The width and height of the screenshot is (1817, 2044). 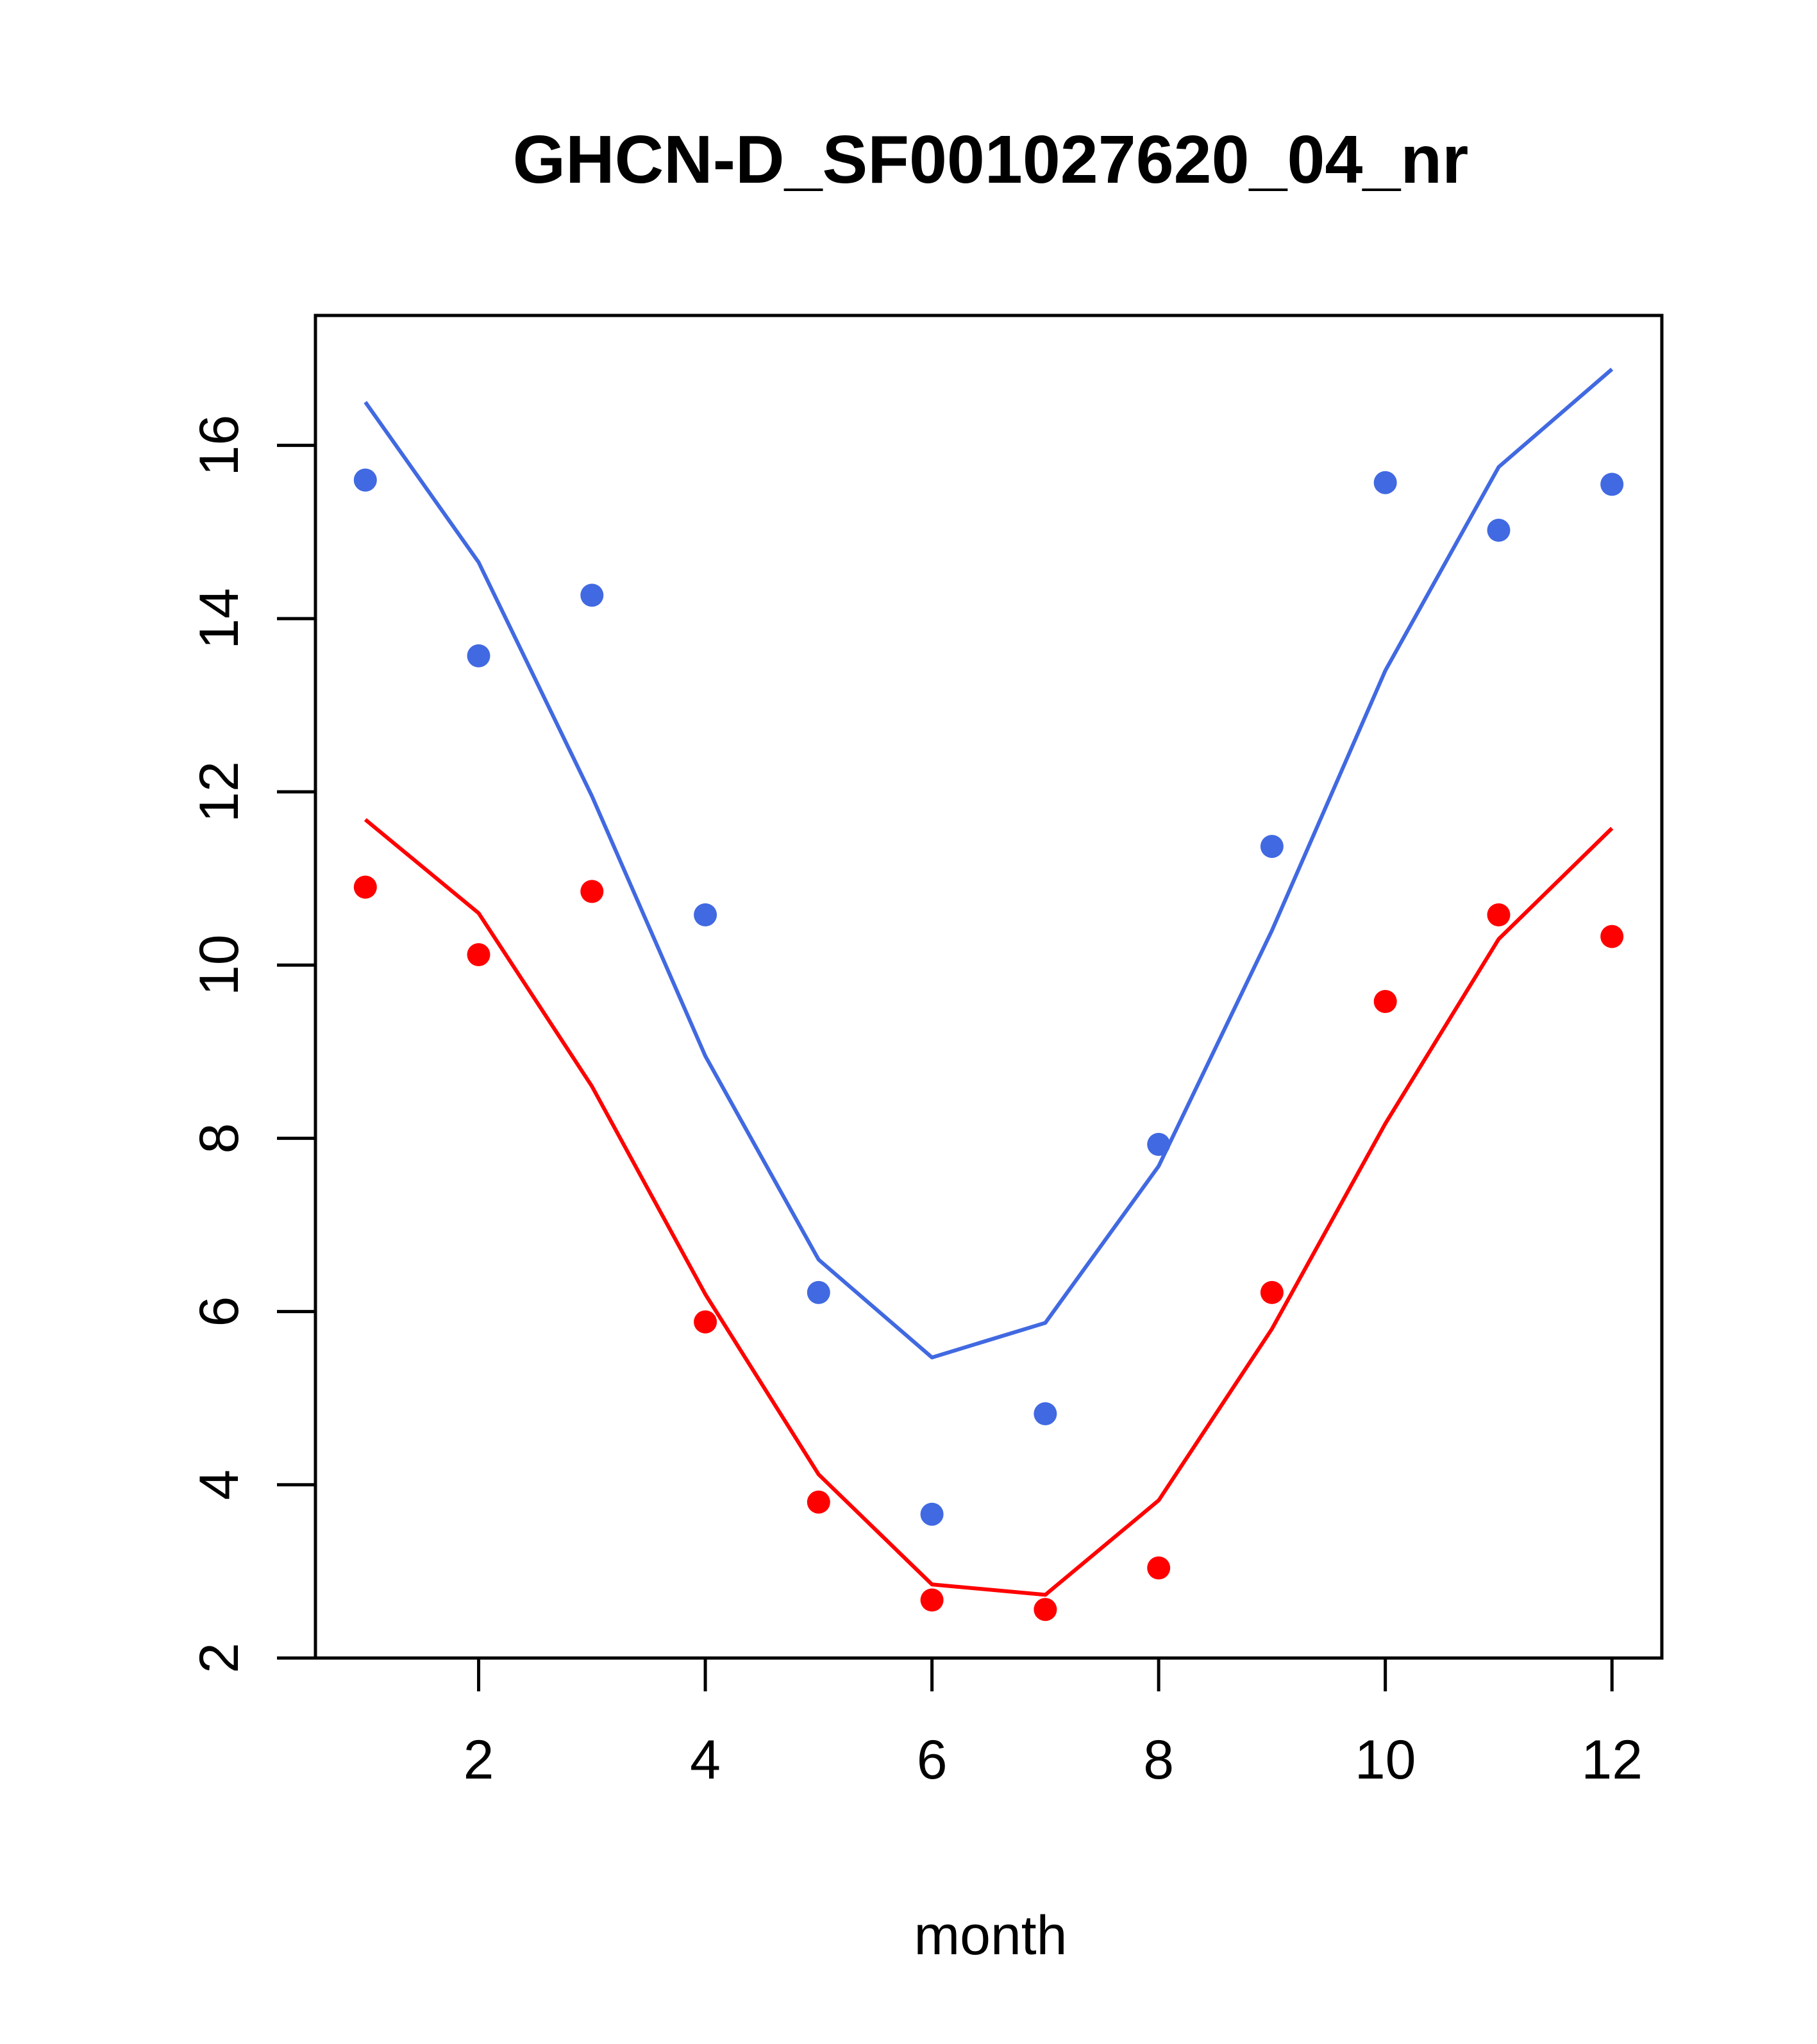 What do you see at coordinates (1612, 1760) in the screenshot?
I see `x-tick-label: 12` at bounding box center [1612, 1760].